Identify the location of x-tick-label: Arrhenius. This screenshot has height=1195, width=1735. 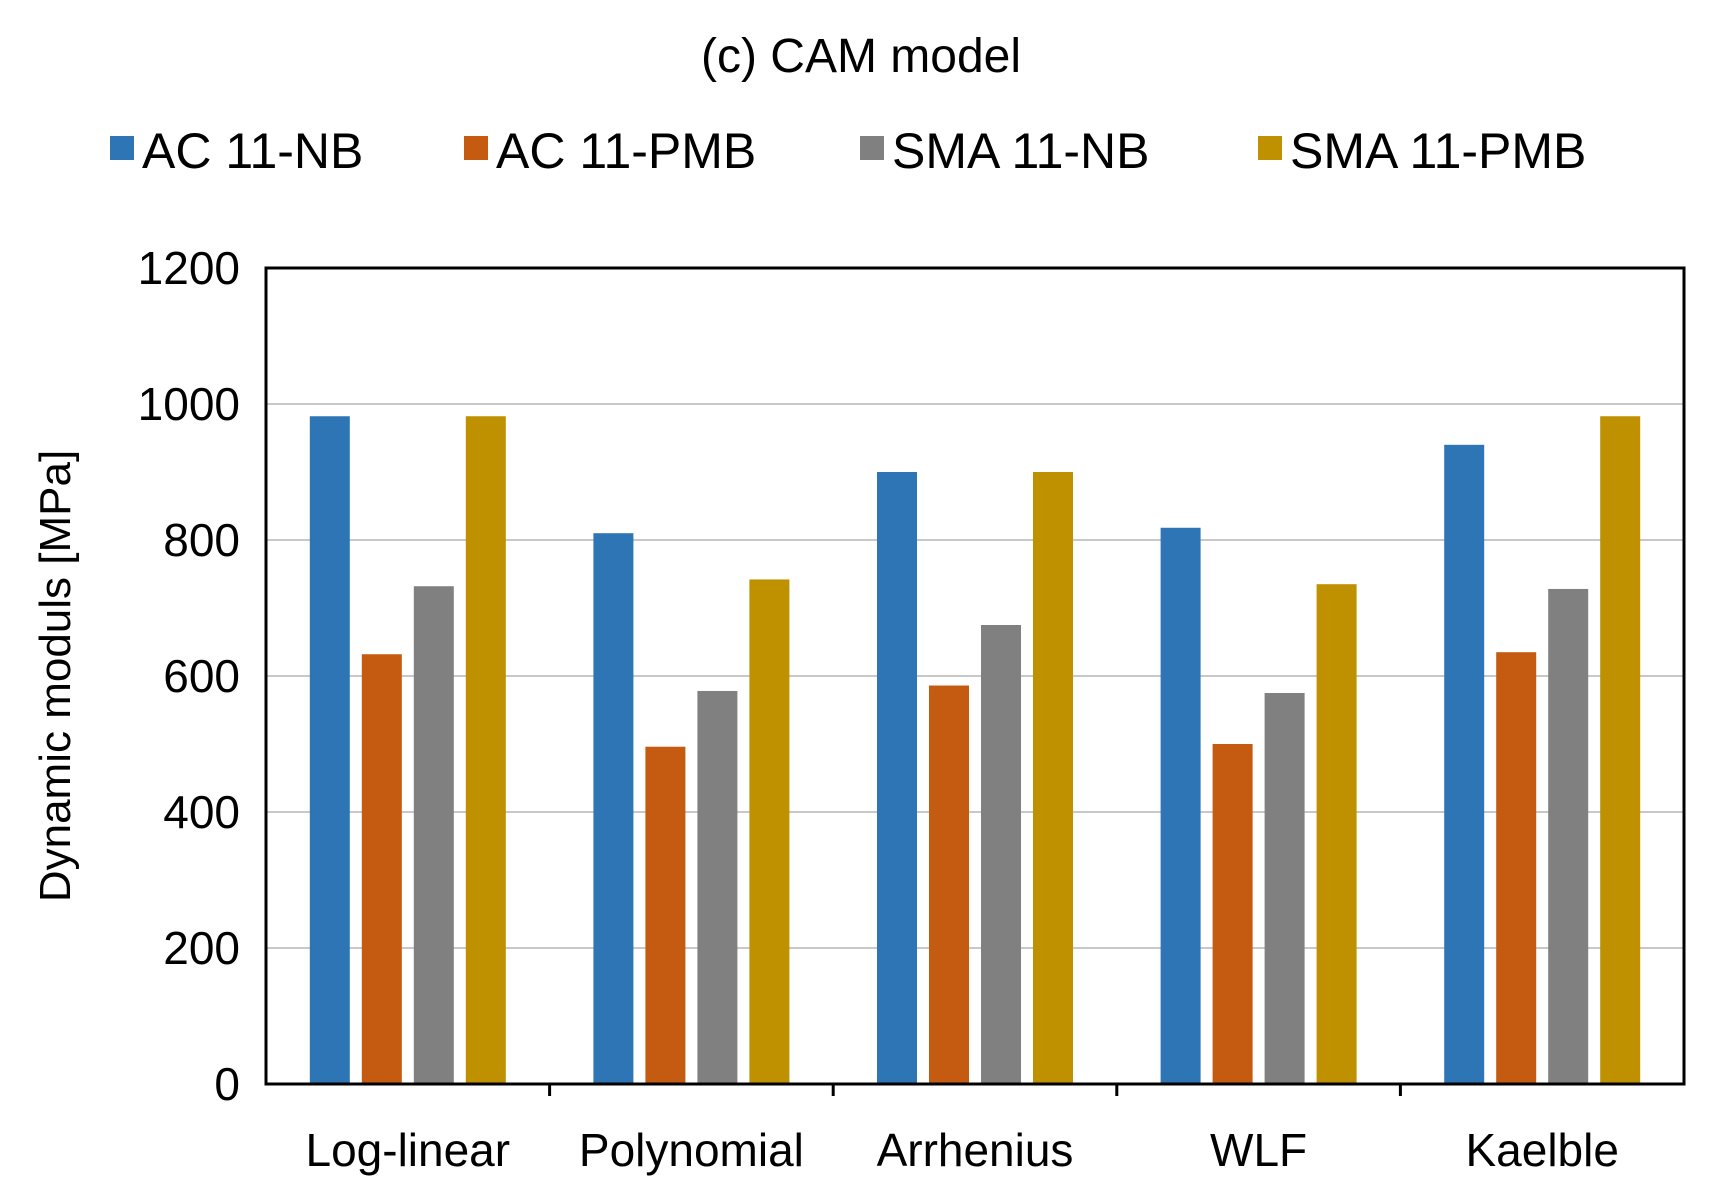
(975, 1150).